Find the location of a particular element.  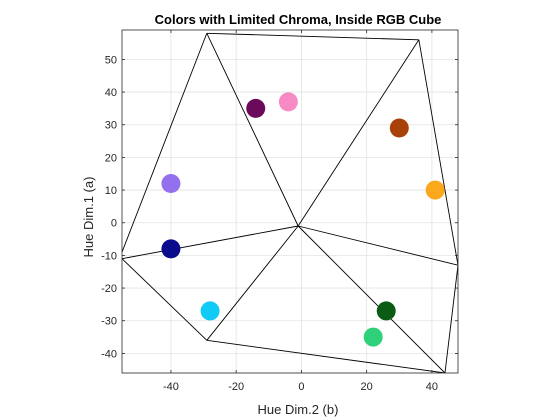

y-tick-label: -30 is located at coordinates (109, 322).